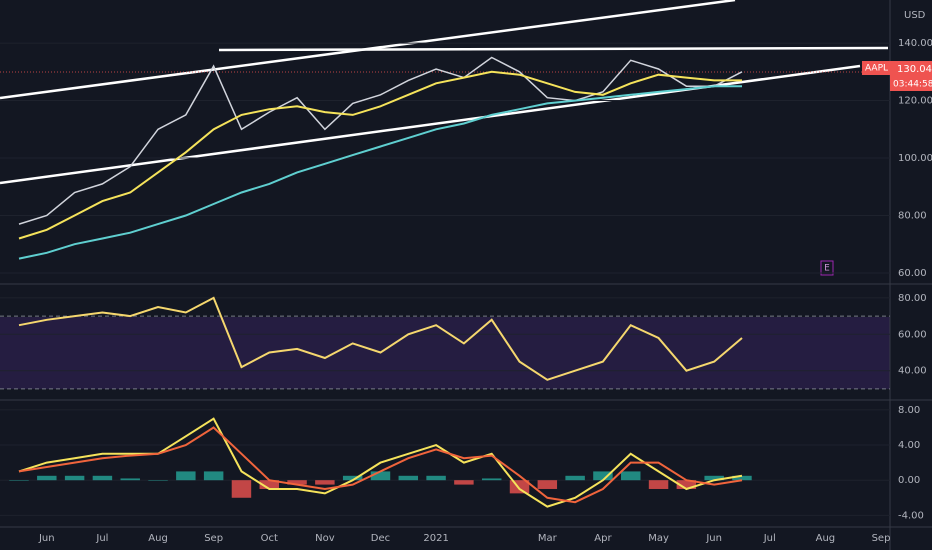 The width and height of the screenshot is (932, 550). Describe the element at coordinates (435, 538) in the screenshot. I see `x-tick-label: 2021` at that location.